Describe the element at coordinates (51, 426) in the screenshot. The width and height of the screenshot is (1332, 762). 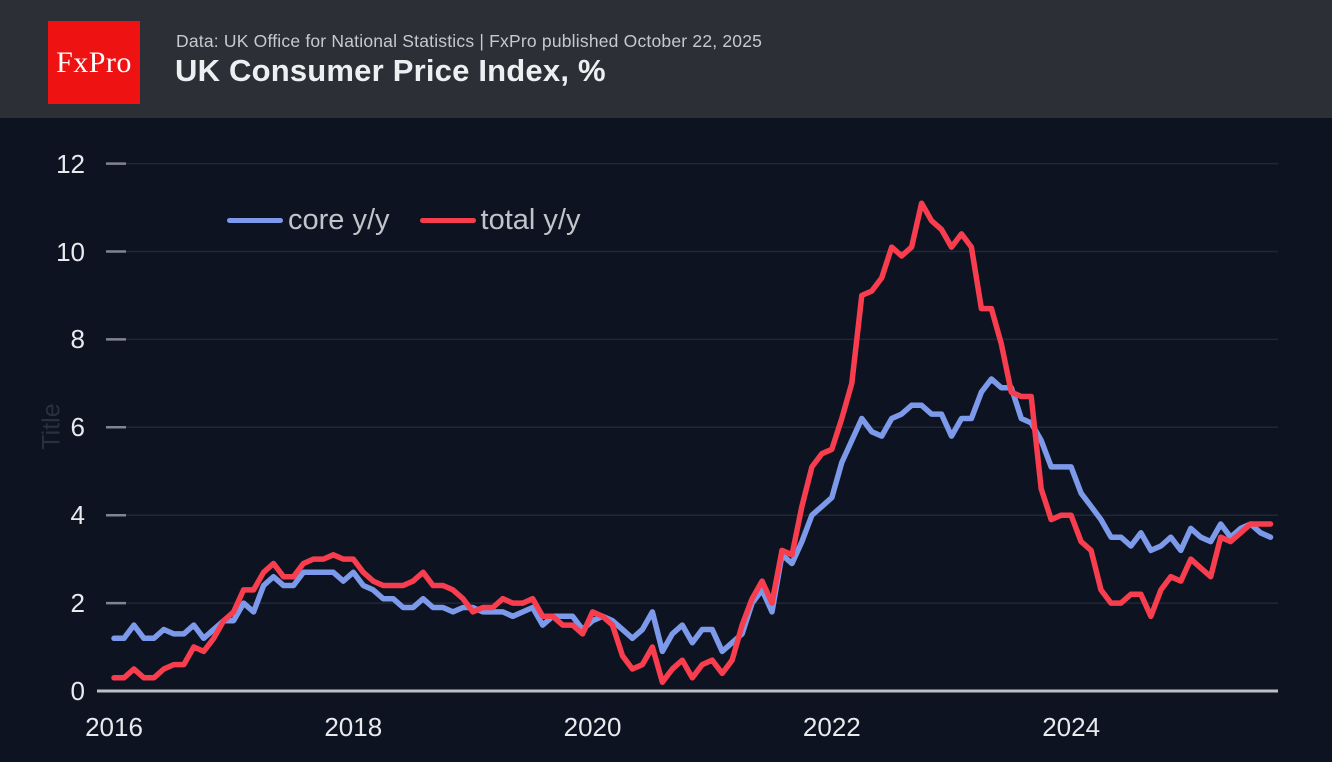
I see `y-axis-title: Title` at that location.